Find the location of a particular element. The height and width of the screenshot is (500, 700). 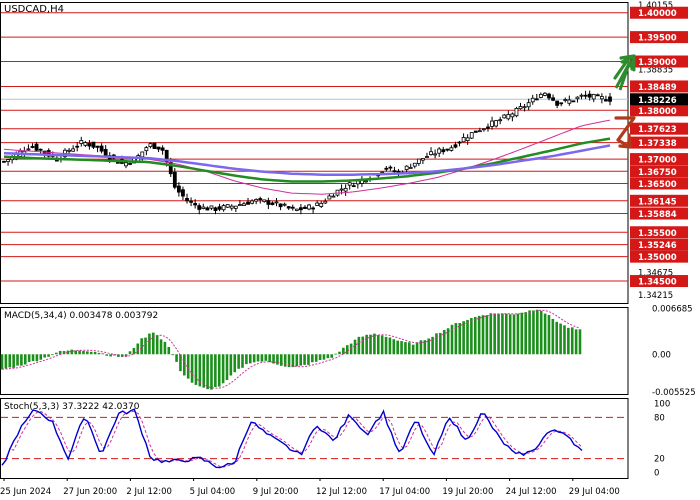

stoch-tick-label: 80 is located at coordinates (659, 418).